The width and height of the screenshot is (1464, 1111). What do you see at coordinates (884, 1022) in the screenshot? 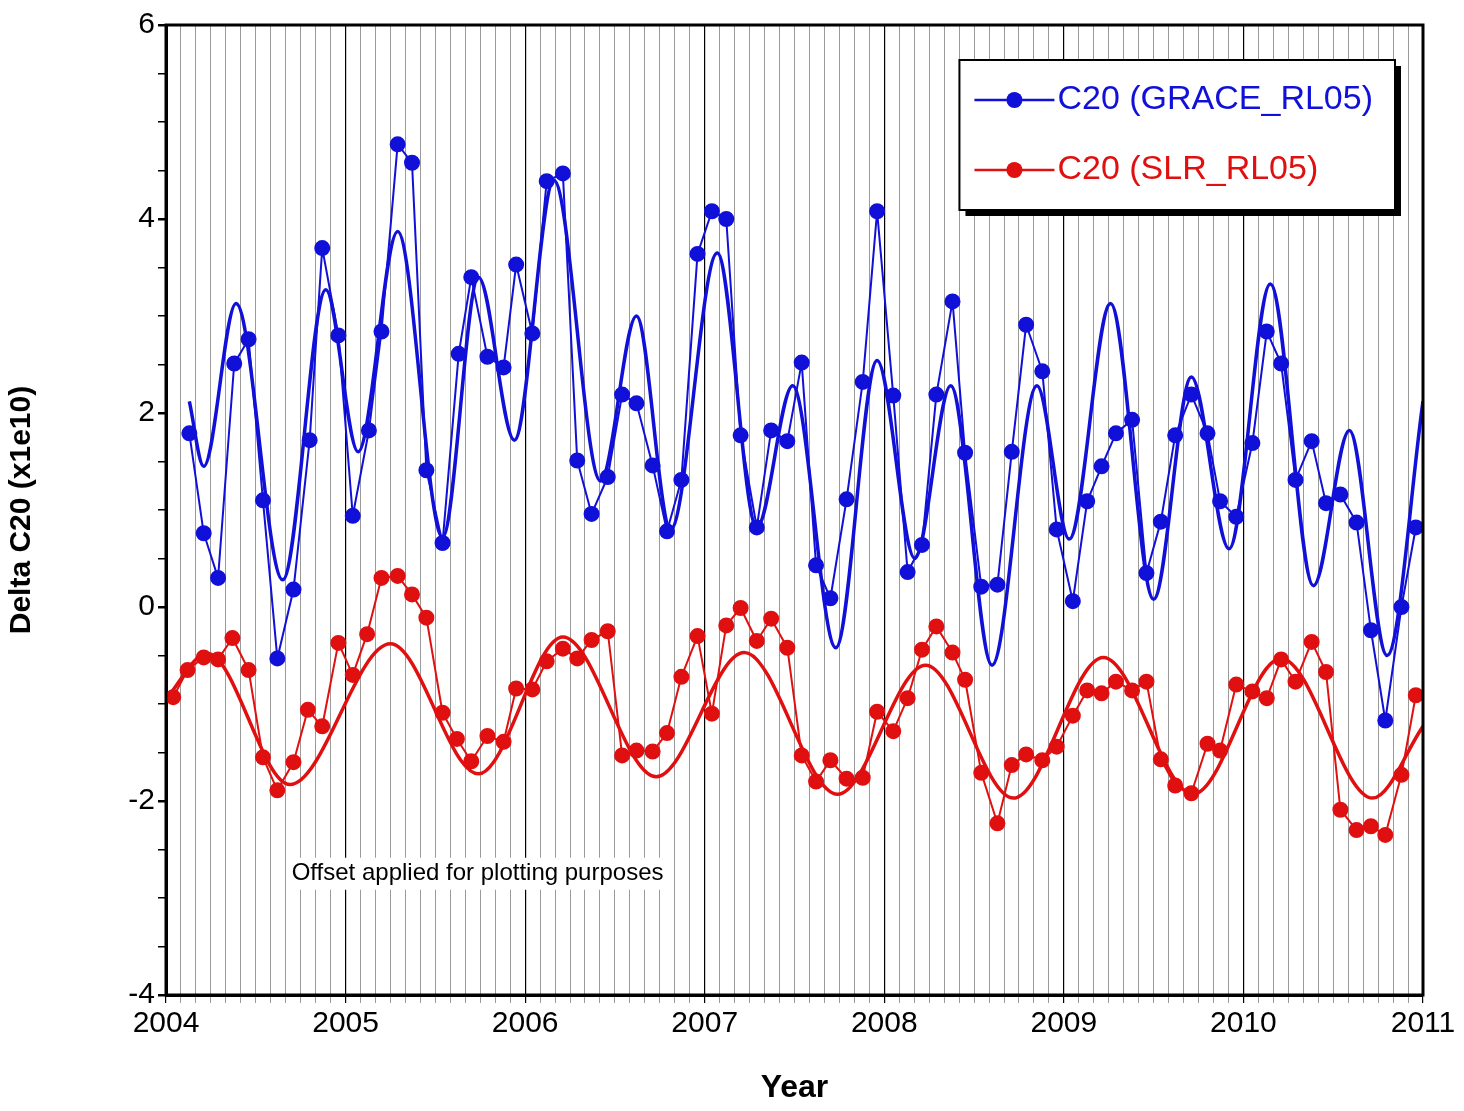
I see `x-tick-label: 2008` at bounding box center [884, 1022].